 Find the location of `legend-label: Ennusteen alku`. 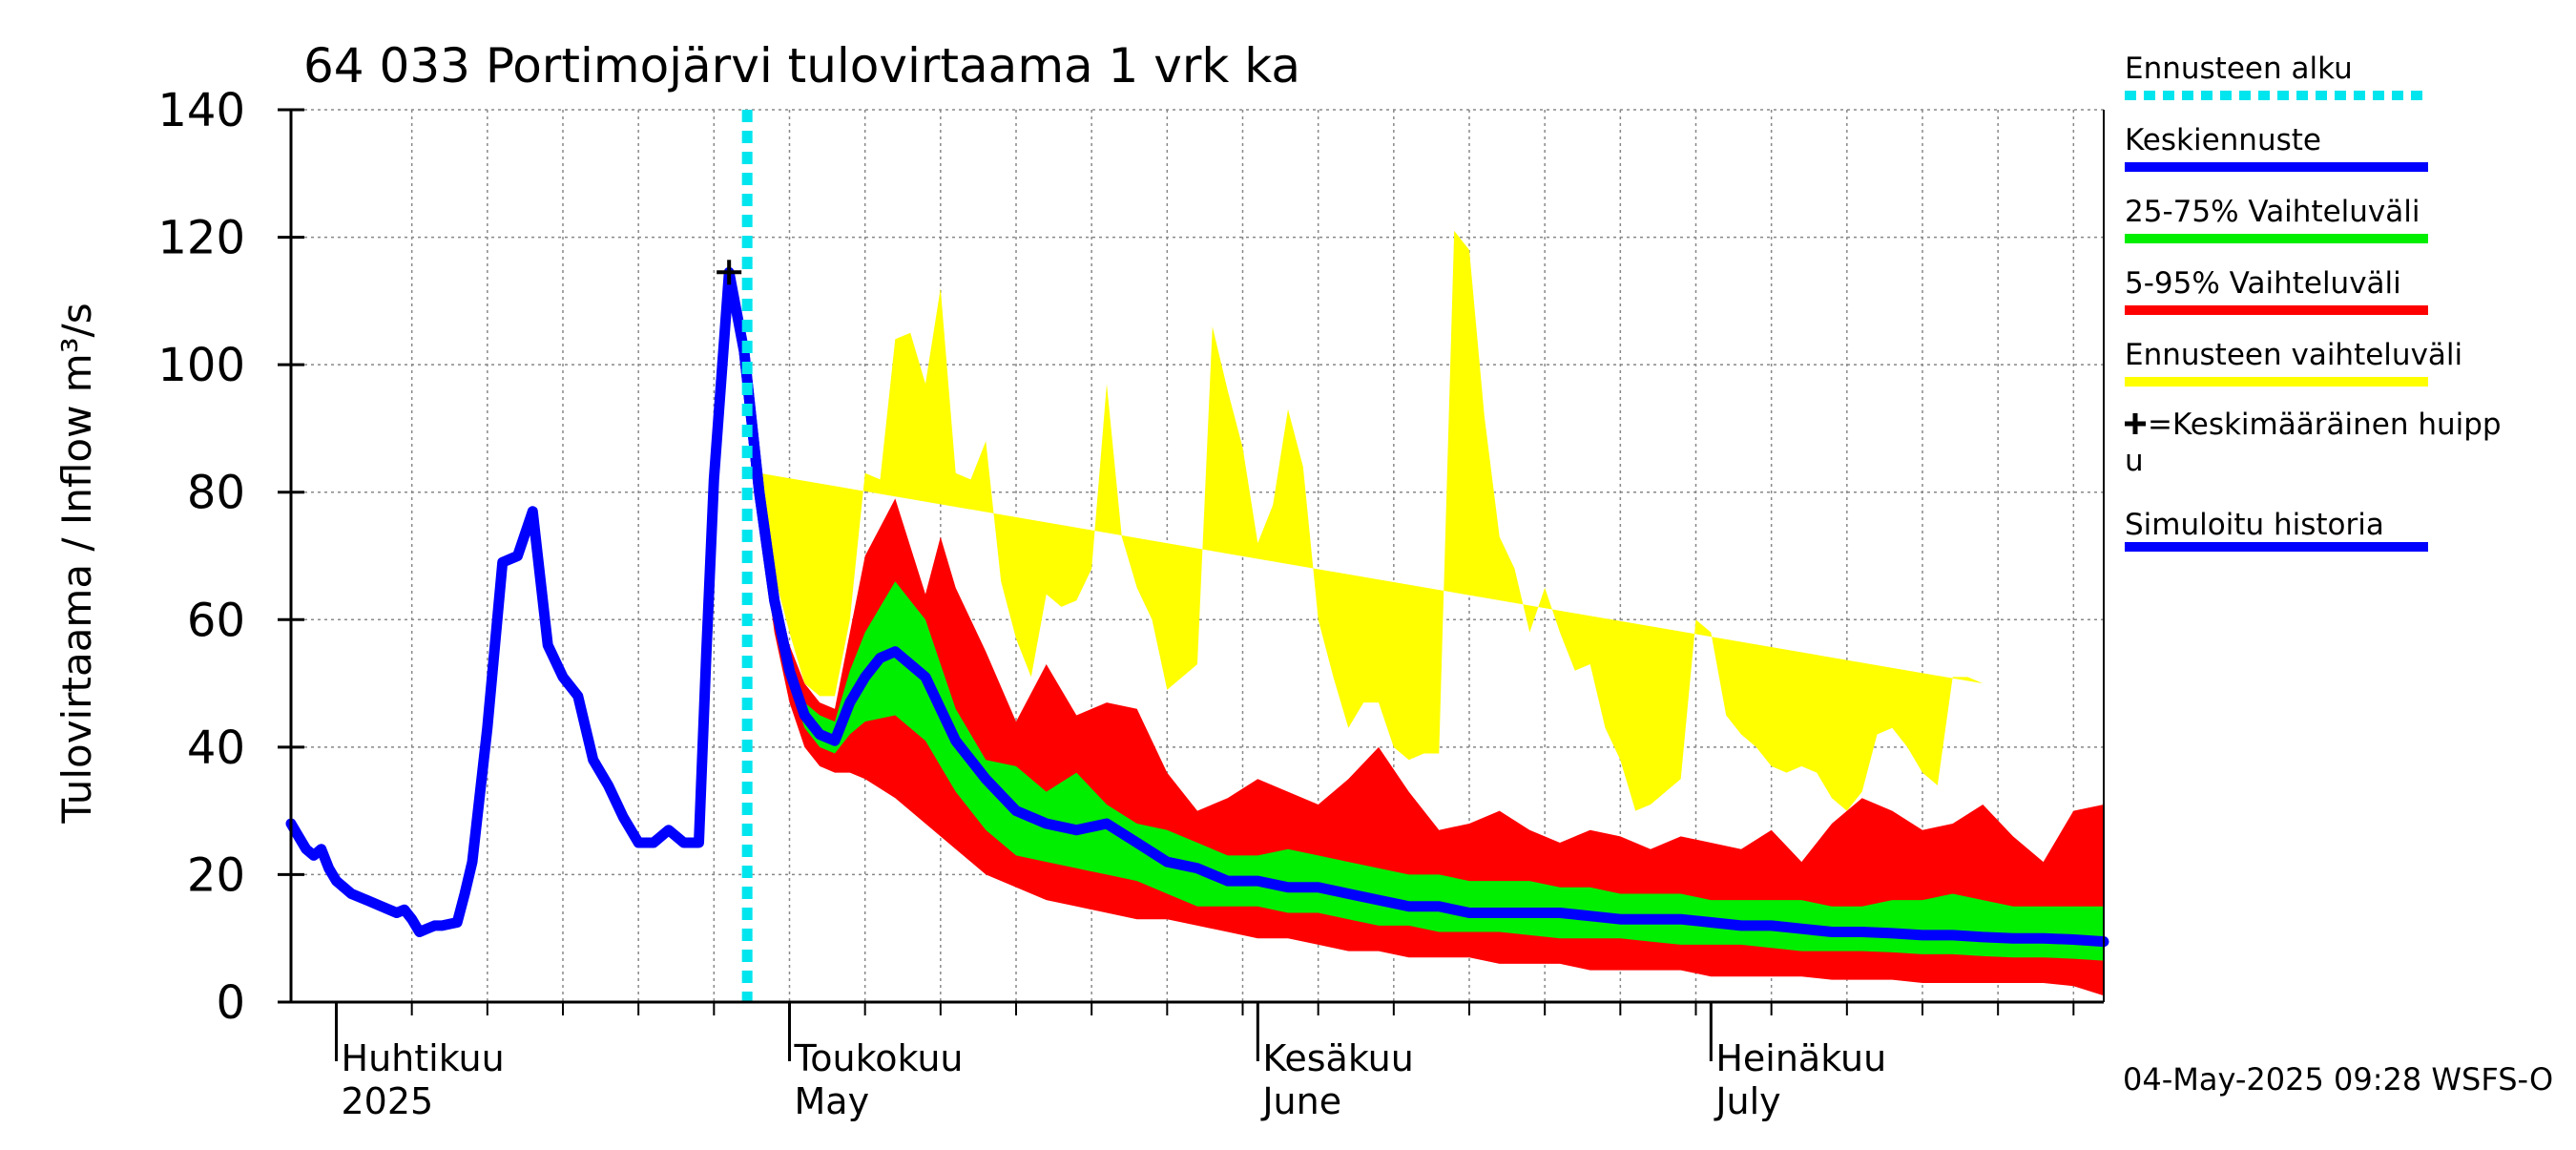

legend-label: Ennusteen alku is located at coordinates (2239, 69).